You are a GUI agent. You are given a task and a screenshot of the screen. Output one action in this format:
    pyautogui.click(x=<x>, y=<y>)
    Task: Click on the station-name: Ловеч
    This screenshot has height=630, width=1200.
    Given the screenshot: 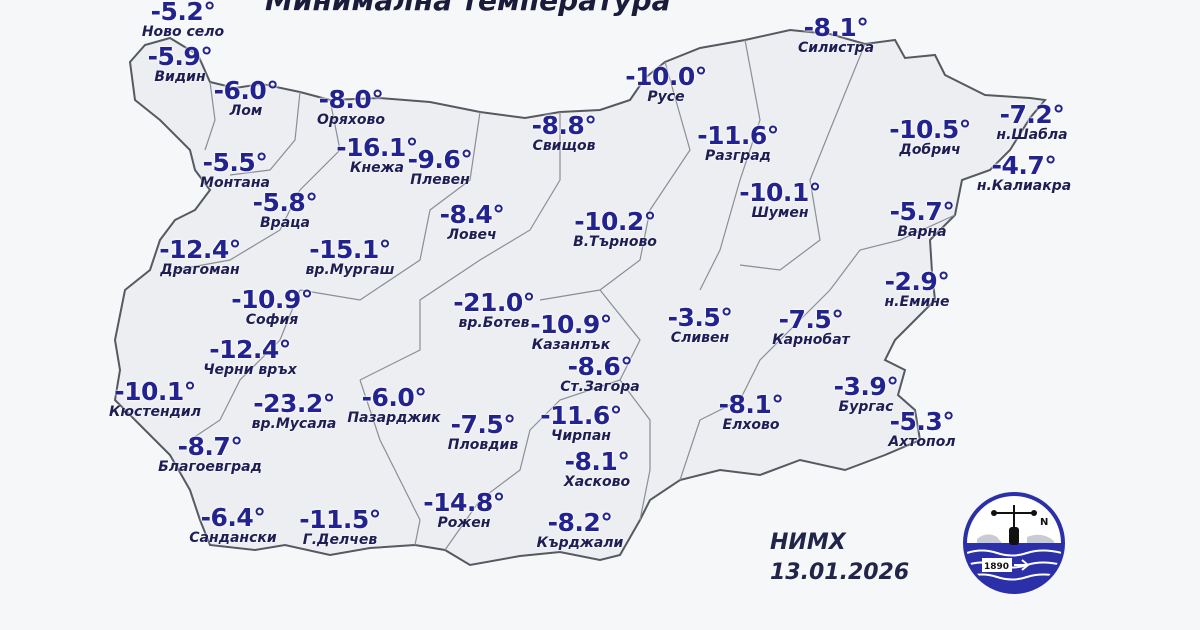 What is the action you would take?
    pyautogui.click(x=472, y=235)
    